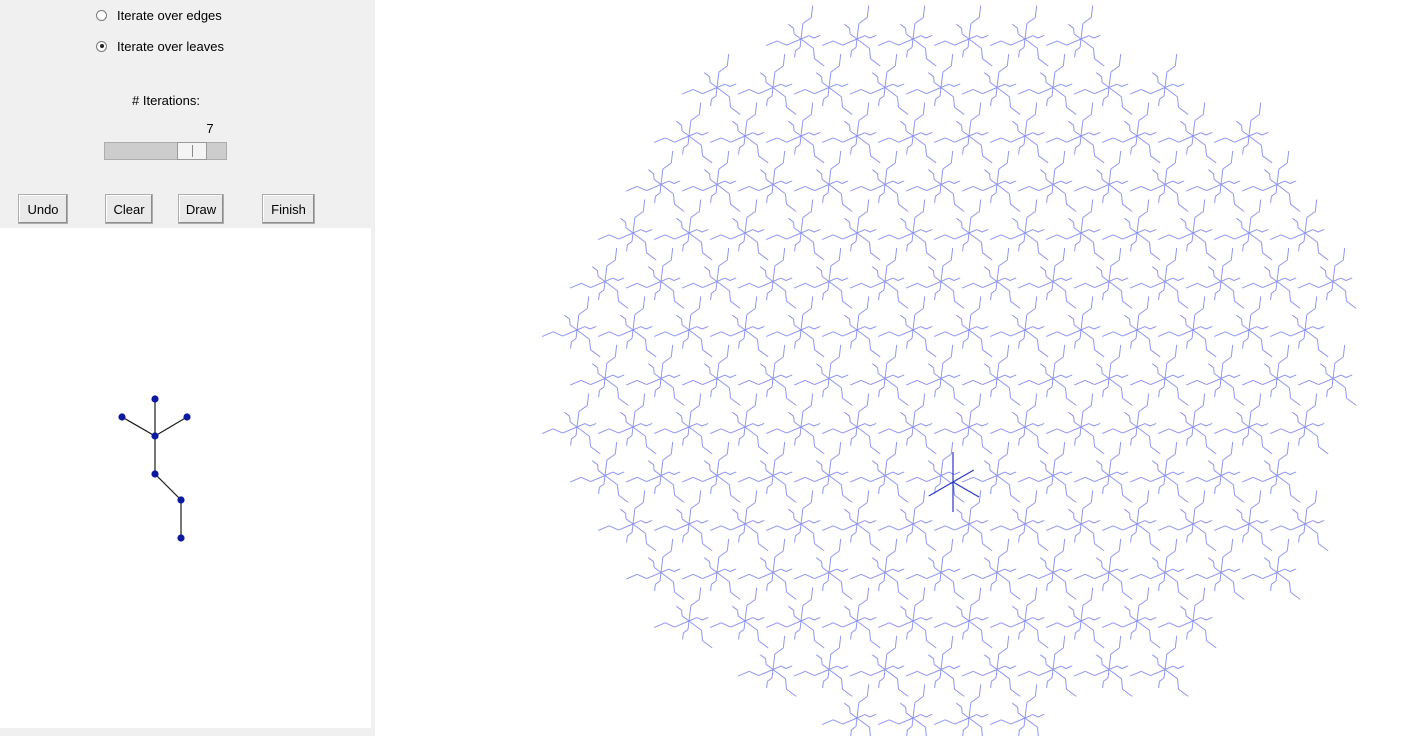 The width and height of the screenshot is (1422, 736). What do you see at coordinates (169, 15) in the screenshot?
I see `iterate-edges-label: Iterate over edges` at bounding box center [169, 15].